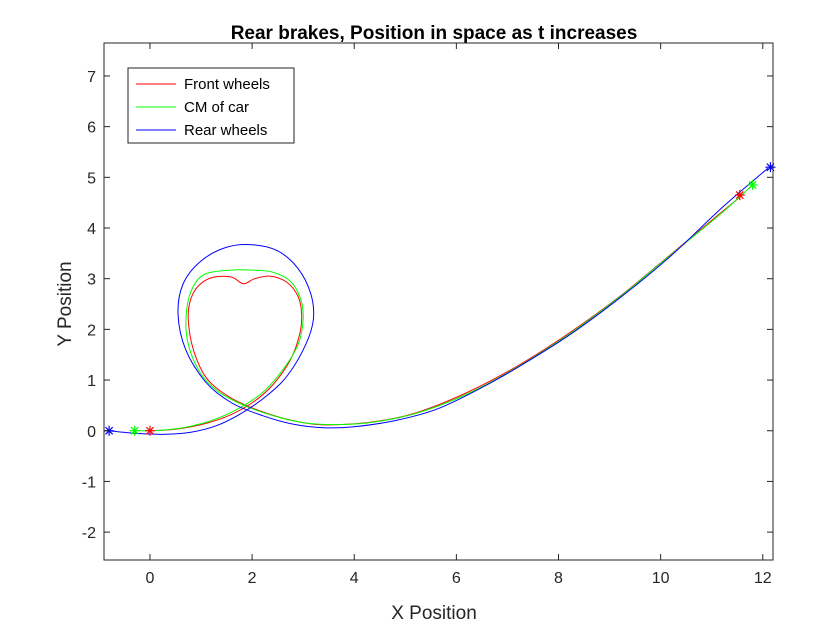 The width and height of the screenshot is (840, 630). I want to click on y-tick-label: 5, so click(91, 178).